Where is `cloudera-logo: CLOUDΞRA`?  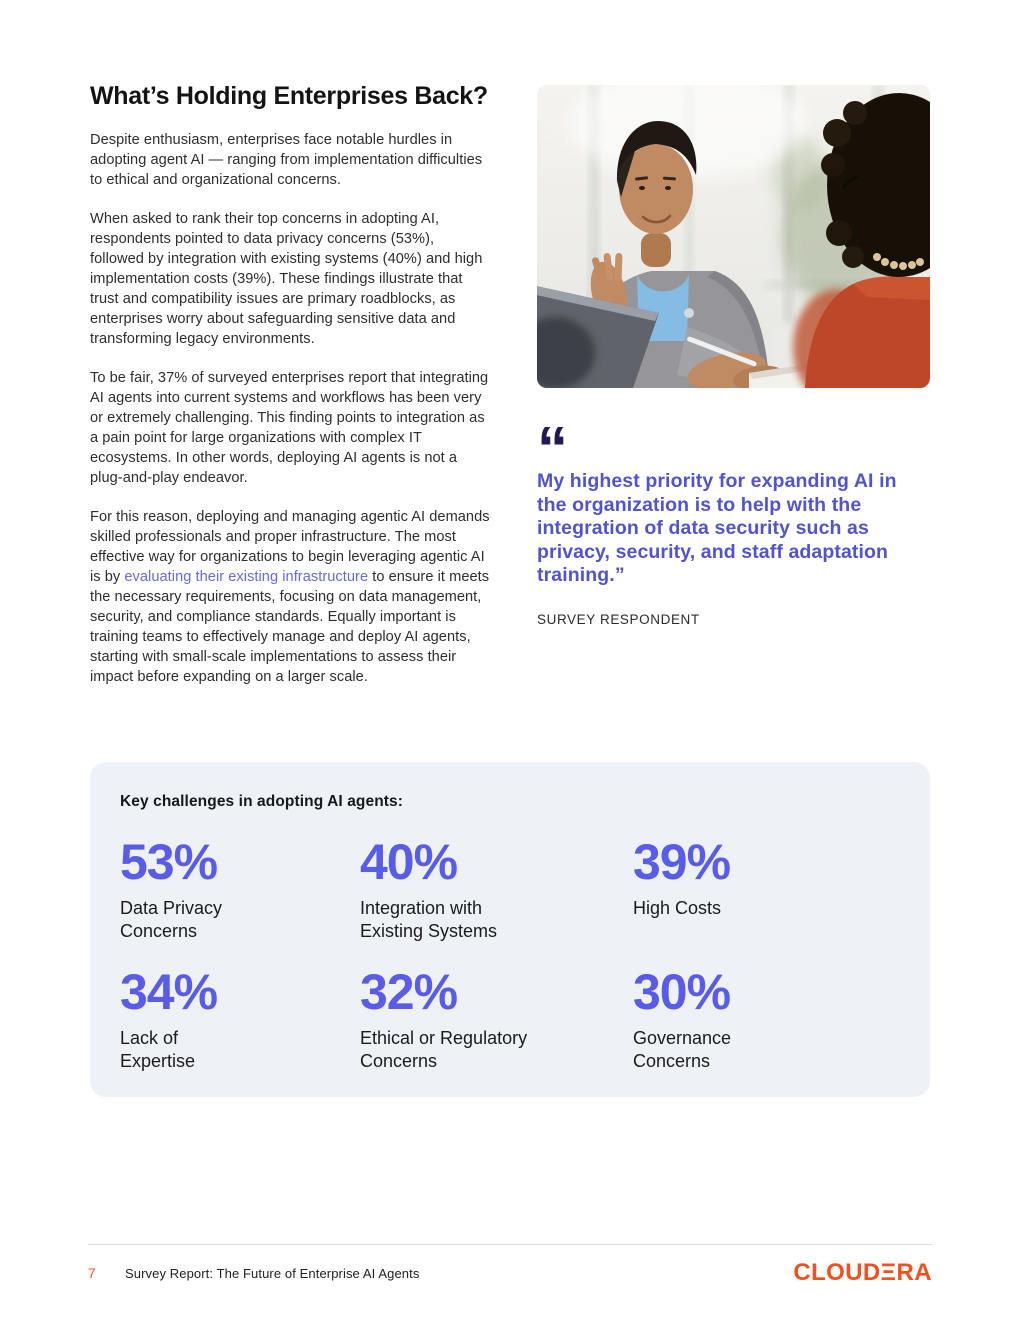 cloudera-logo: CLOUDΞRA is located at coordinates (862, 1273).